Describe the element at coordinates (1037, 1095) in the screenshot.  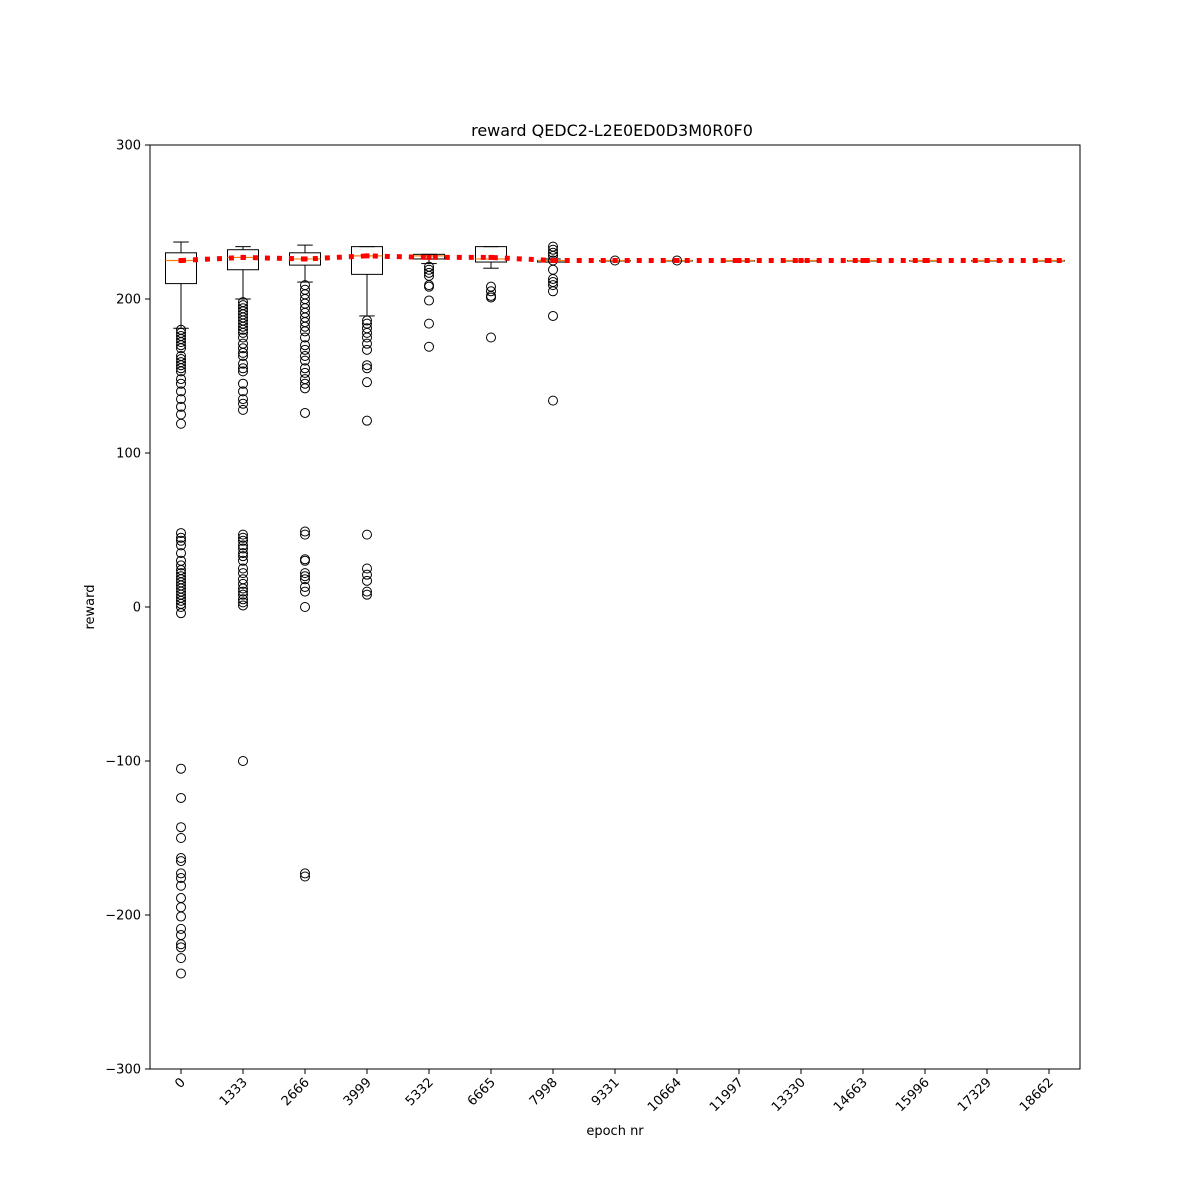
I see `x-tick-label: 18662` at that location.